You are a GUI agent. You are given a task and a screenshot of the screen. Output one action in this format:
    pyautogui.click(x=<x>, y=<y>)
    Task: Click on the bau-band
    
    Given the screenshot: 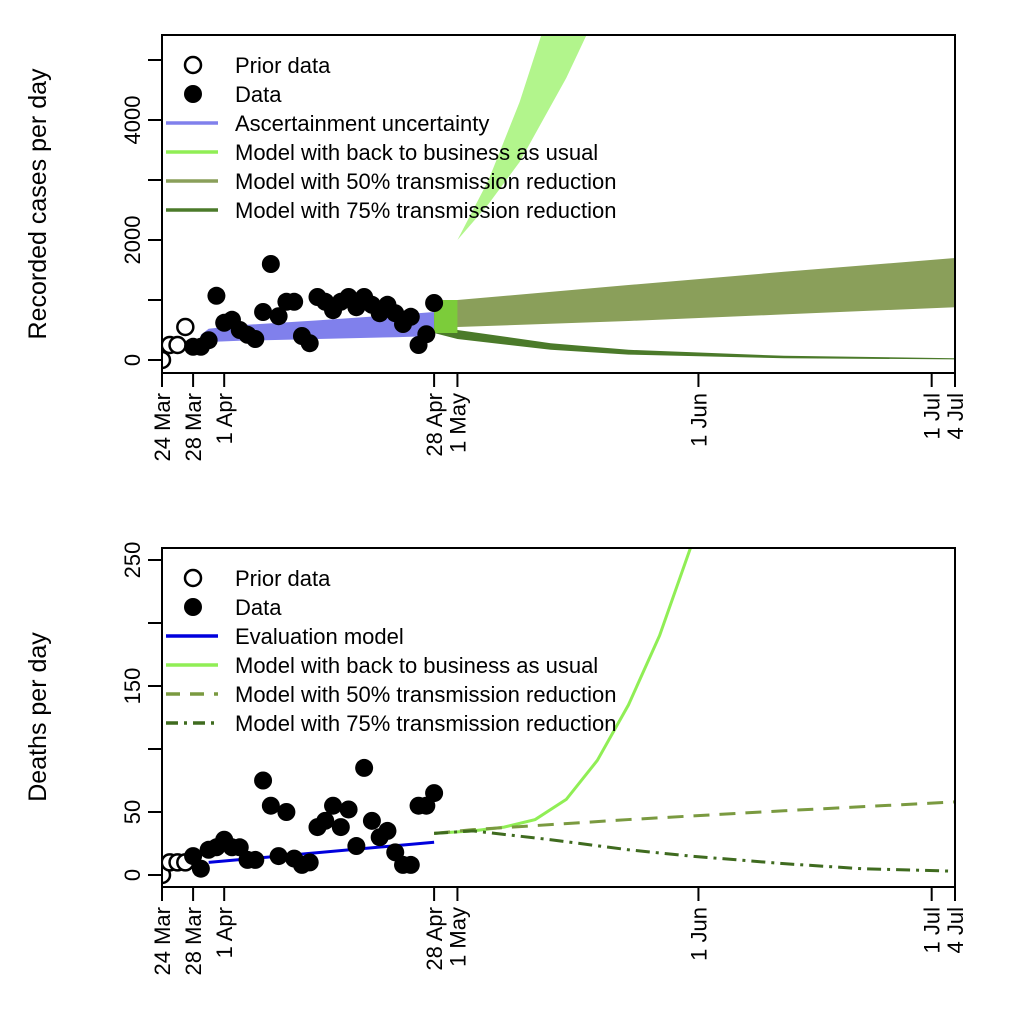 What is the action you would take?
    pyautogui.click(x=514, y=167)
    